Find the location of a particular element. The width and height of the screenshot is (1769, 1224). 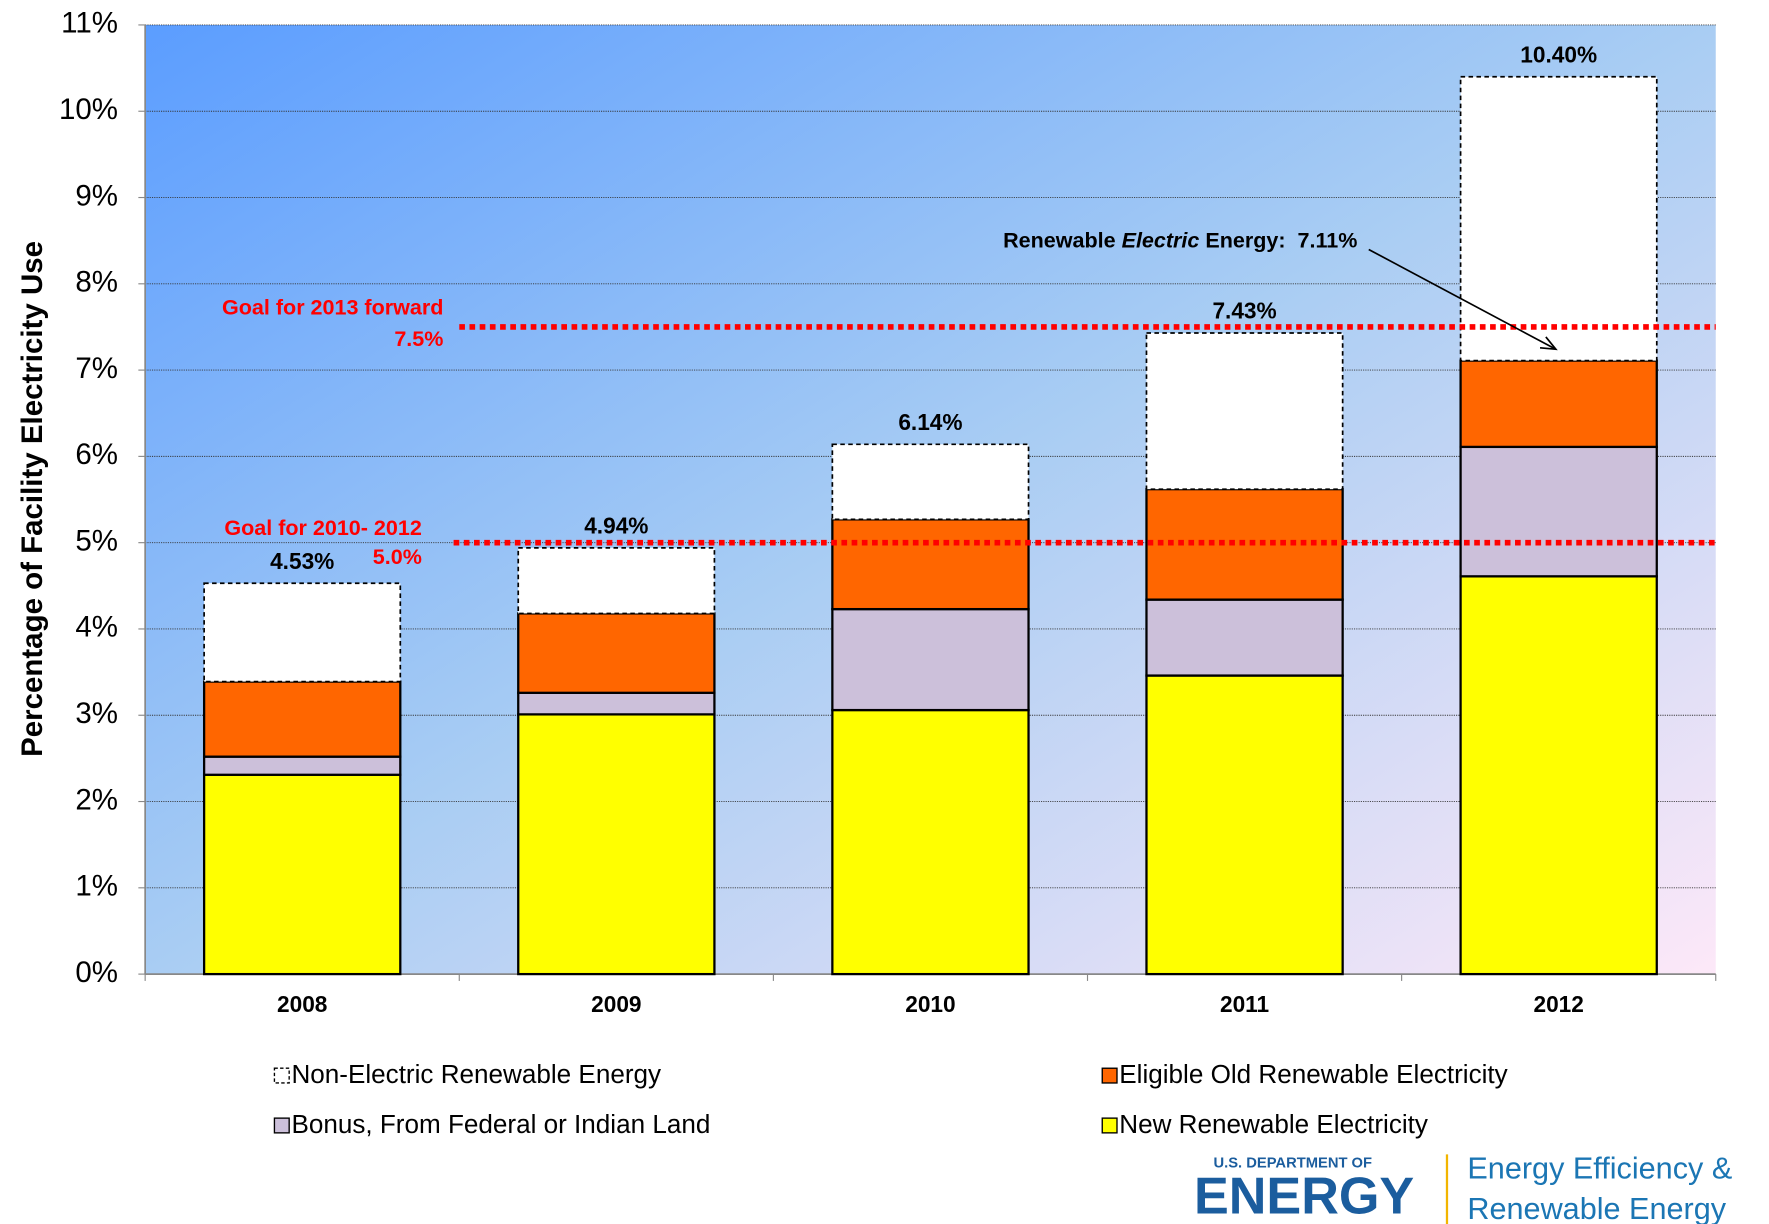

total-label: 4.94% is located at coordinates (616, 525).